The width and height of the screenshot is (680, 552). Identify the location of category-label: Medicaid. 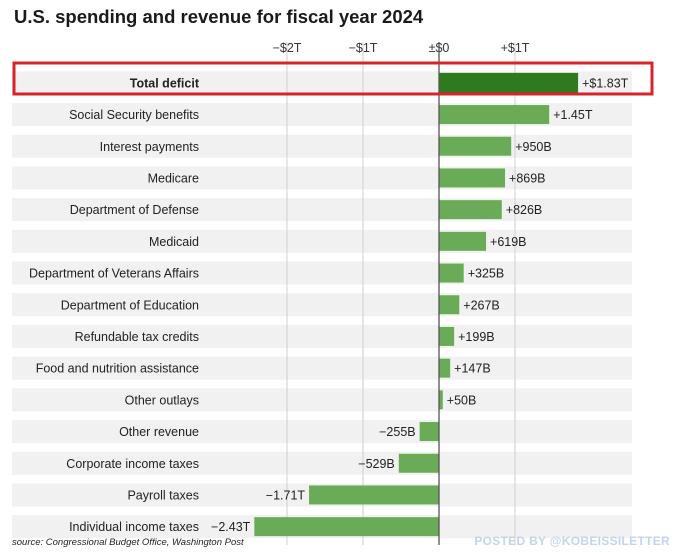
(174, 242).